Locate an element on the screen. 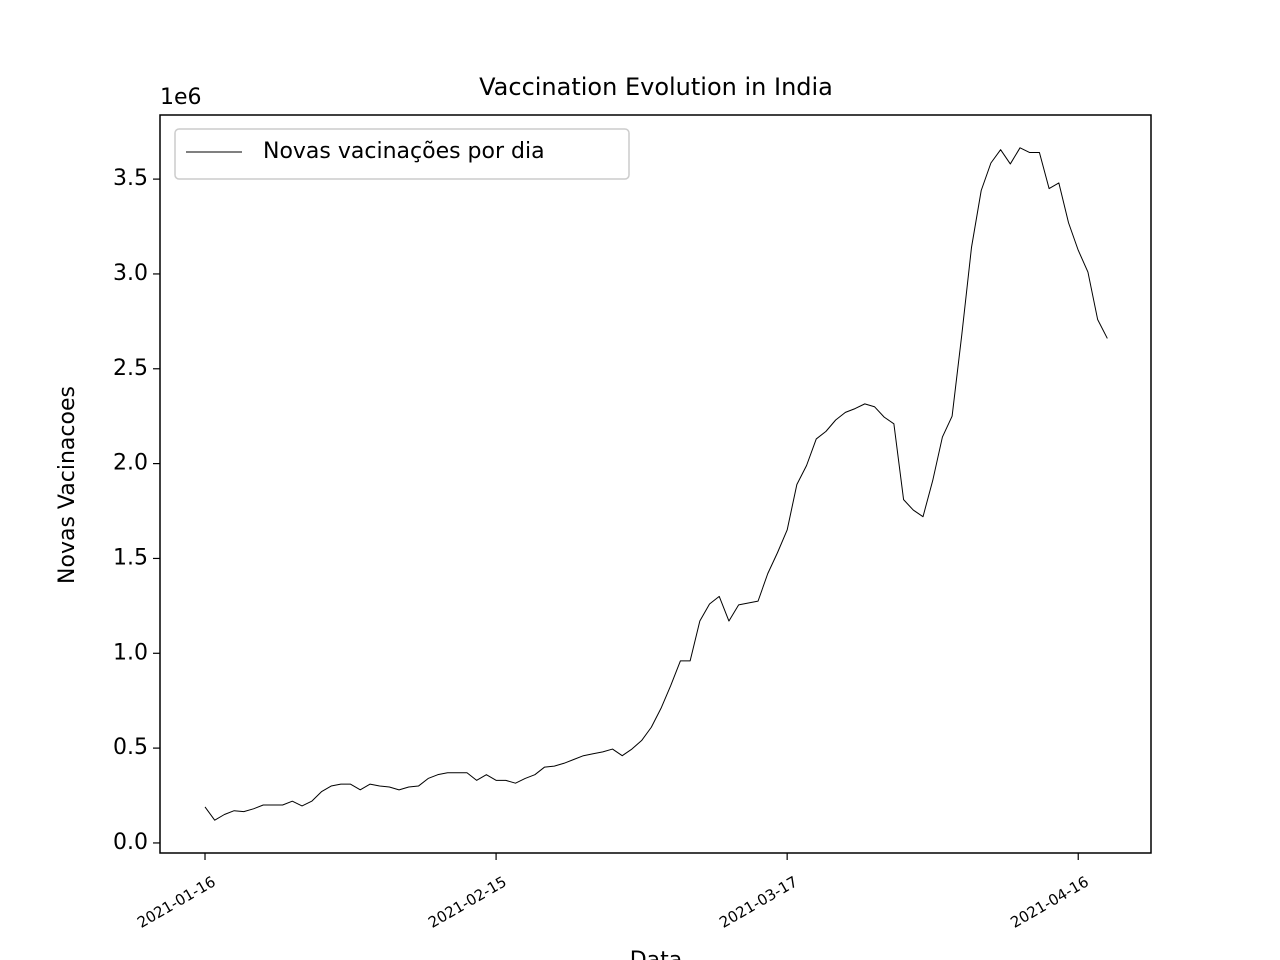 This screenshot has height=960, width=1280. y-tick-label: 2.5 is located at coordinates (130, 368).